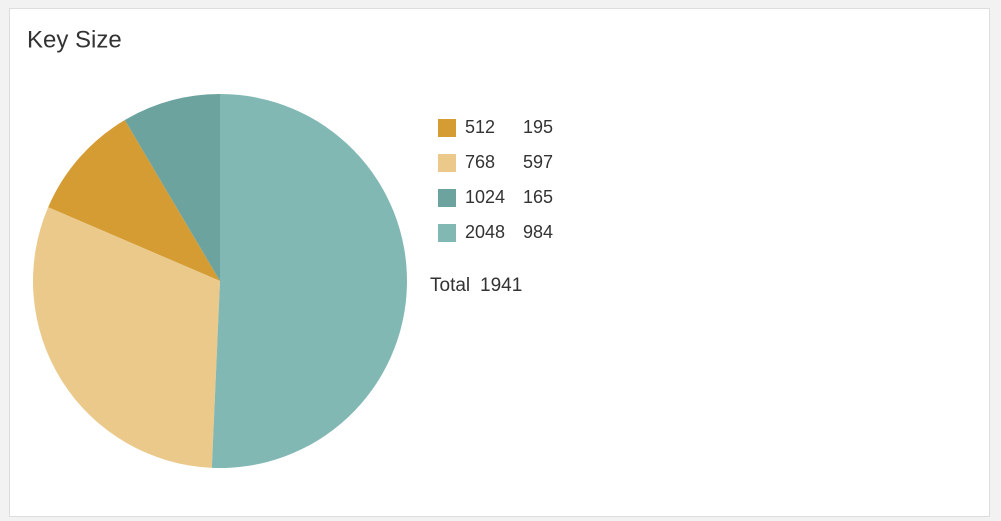  Describe the element at coordinates (450, 285) in the screenshot. I see `total-label: Total` at that location.